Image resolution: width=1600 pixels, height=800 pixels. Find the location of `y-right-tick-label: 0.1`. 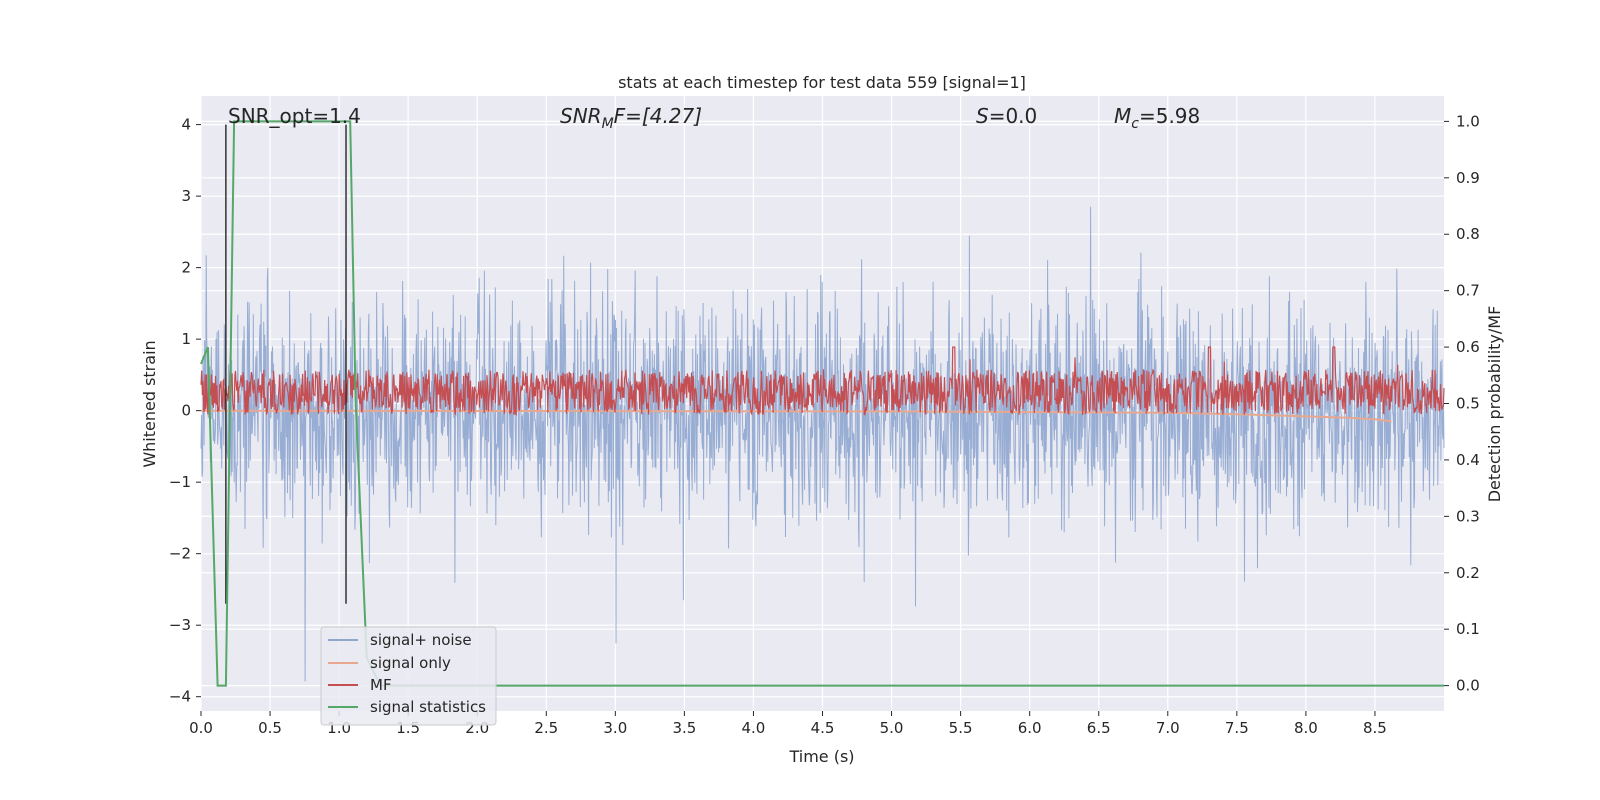

y-right-tick-label: 0.1 is located at coordinates (1468, 629).